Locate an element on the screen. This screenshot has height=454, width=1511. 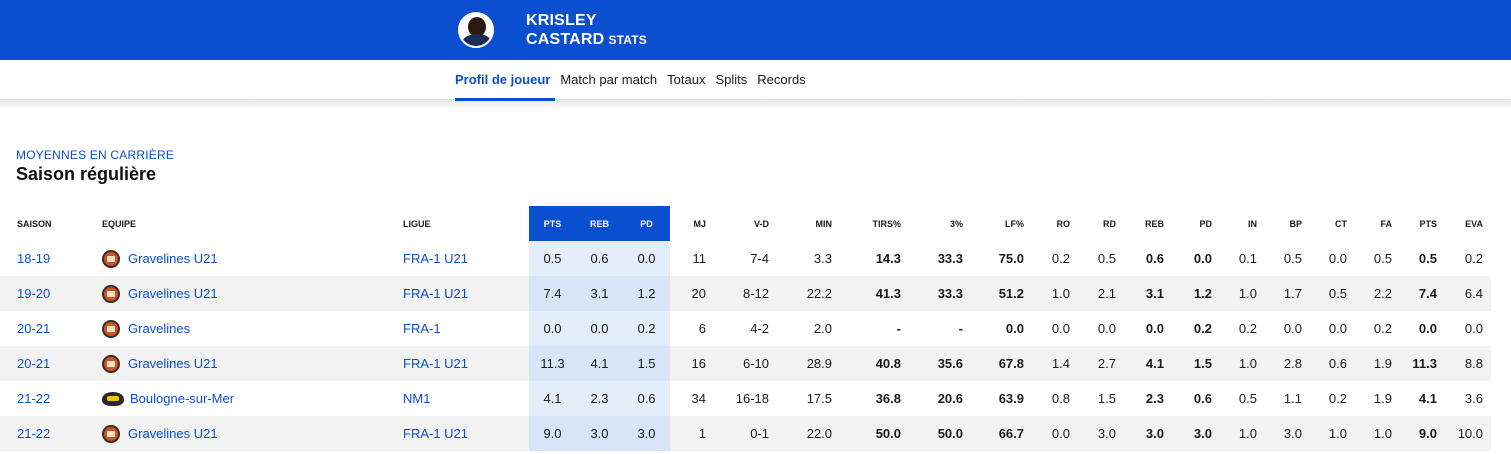
saison-cell: 21-22 is located at coordinates (42, 398).